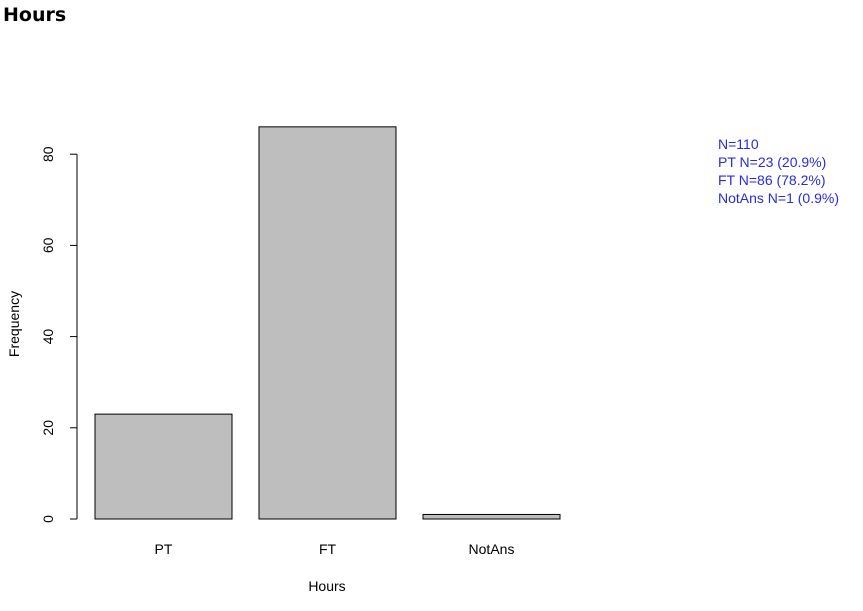 The image size is (863, 611). Describe the element at coordinates (328, 549) in the screenshot. I see `category-label: FT` at that location.